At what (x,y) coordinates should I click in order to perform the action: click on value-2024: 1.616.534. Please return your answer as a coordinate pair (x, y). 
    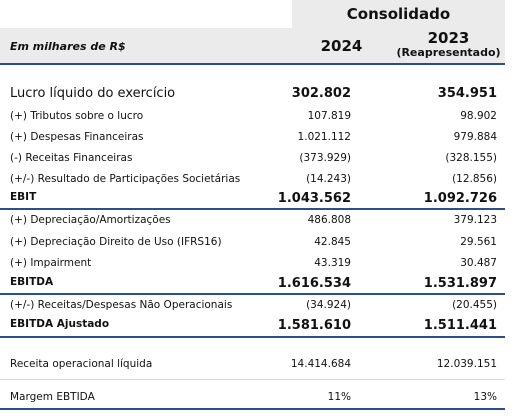
    Looking at the image, I should click on (314, 283).